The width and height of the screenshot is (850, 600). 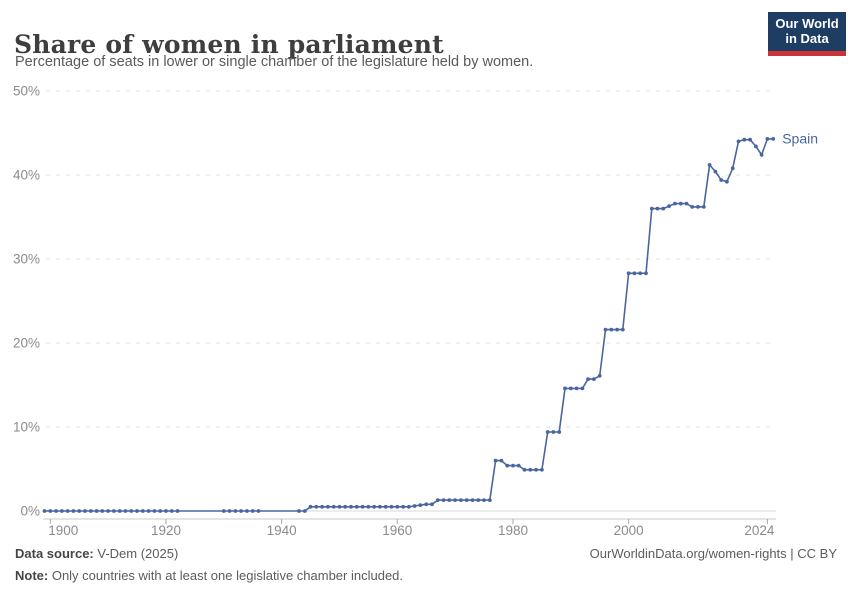 I want to click on data-point-1976, so click(x=489, y=500).